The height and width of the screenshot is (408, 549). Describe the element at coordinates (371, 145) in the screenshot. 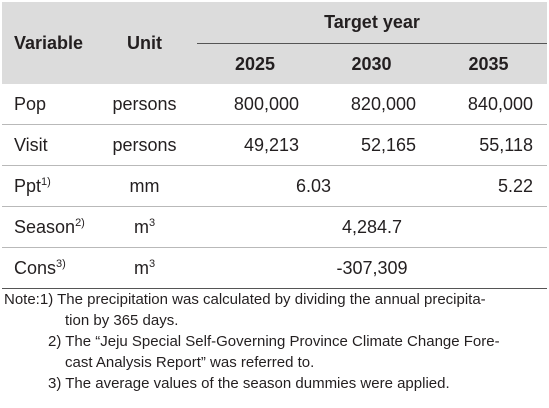

I see `cell-2030: 52,165` at that location.